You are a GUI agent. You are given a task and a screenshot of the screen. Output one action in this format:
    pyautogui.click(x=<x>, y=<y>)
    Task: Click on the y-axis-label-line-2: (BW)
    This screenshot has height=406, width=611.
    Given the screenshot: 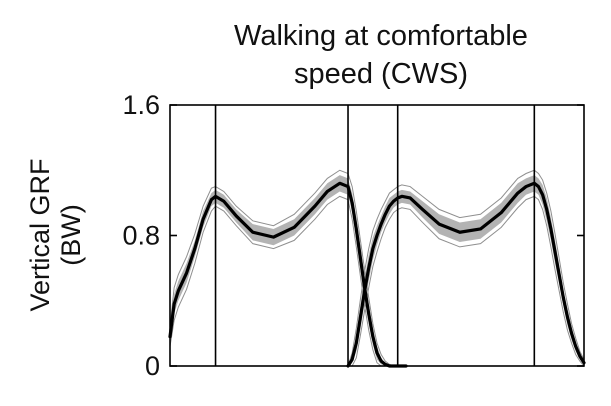 What is the action you would take?
    pyautogui.click(x=71, y=234)
    